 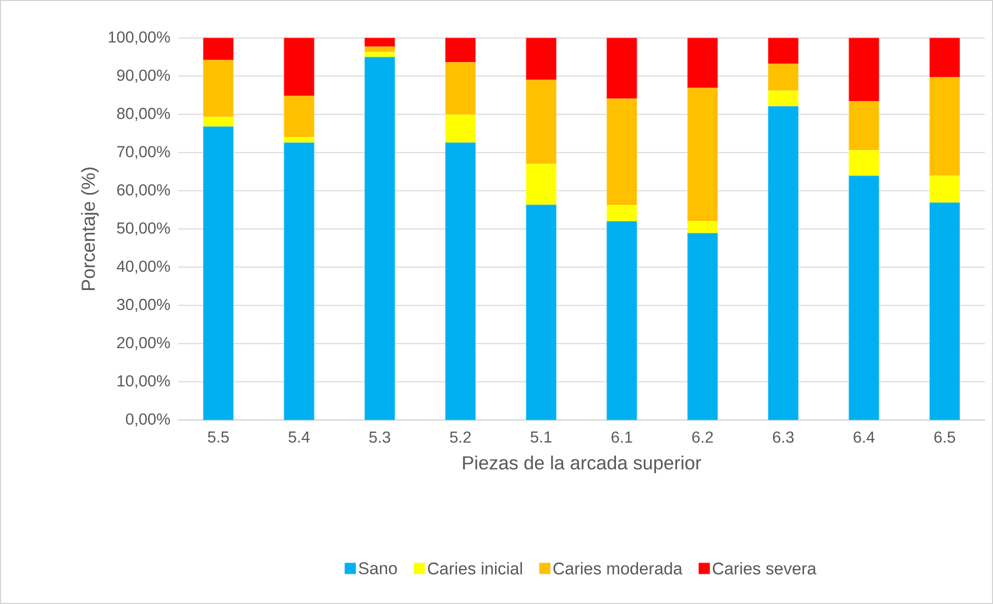 I want to click on y-tick-label: 30,00%, so click(x=143, y=305).